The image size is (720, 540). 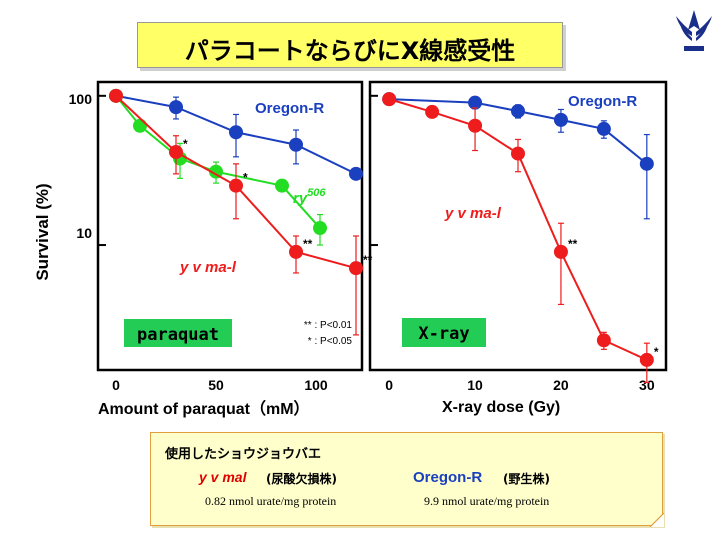 I want to click on title-box: パラコートならびにX線感受性, so click(x=350, y=45).